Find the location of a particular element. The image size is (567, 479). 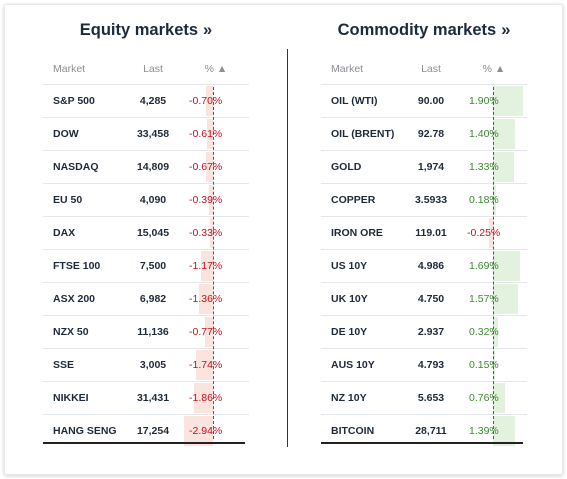

commodity-zero-line is located at coordinates (493, 263).